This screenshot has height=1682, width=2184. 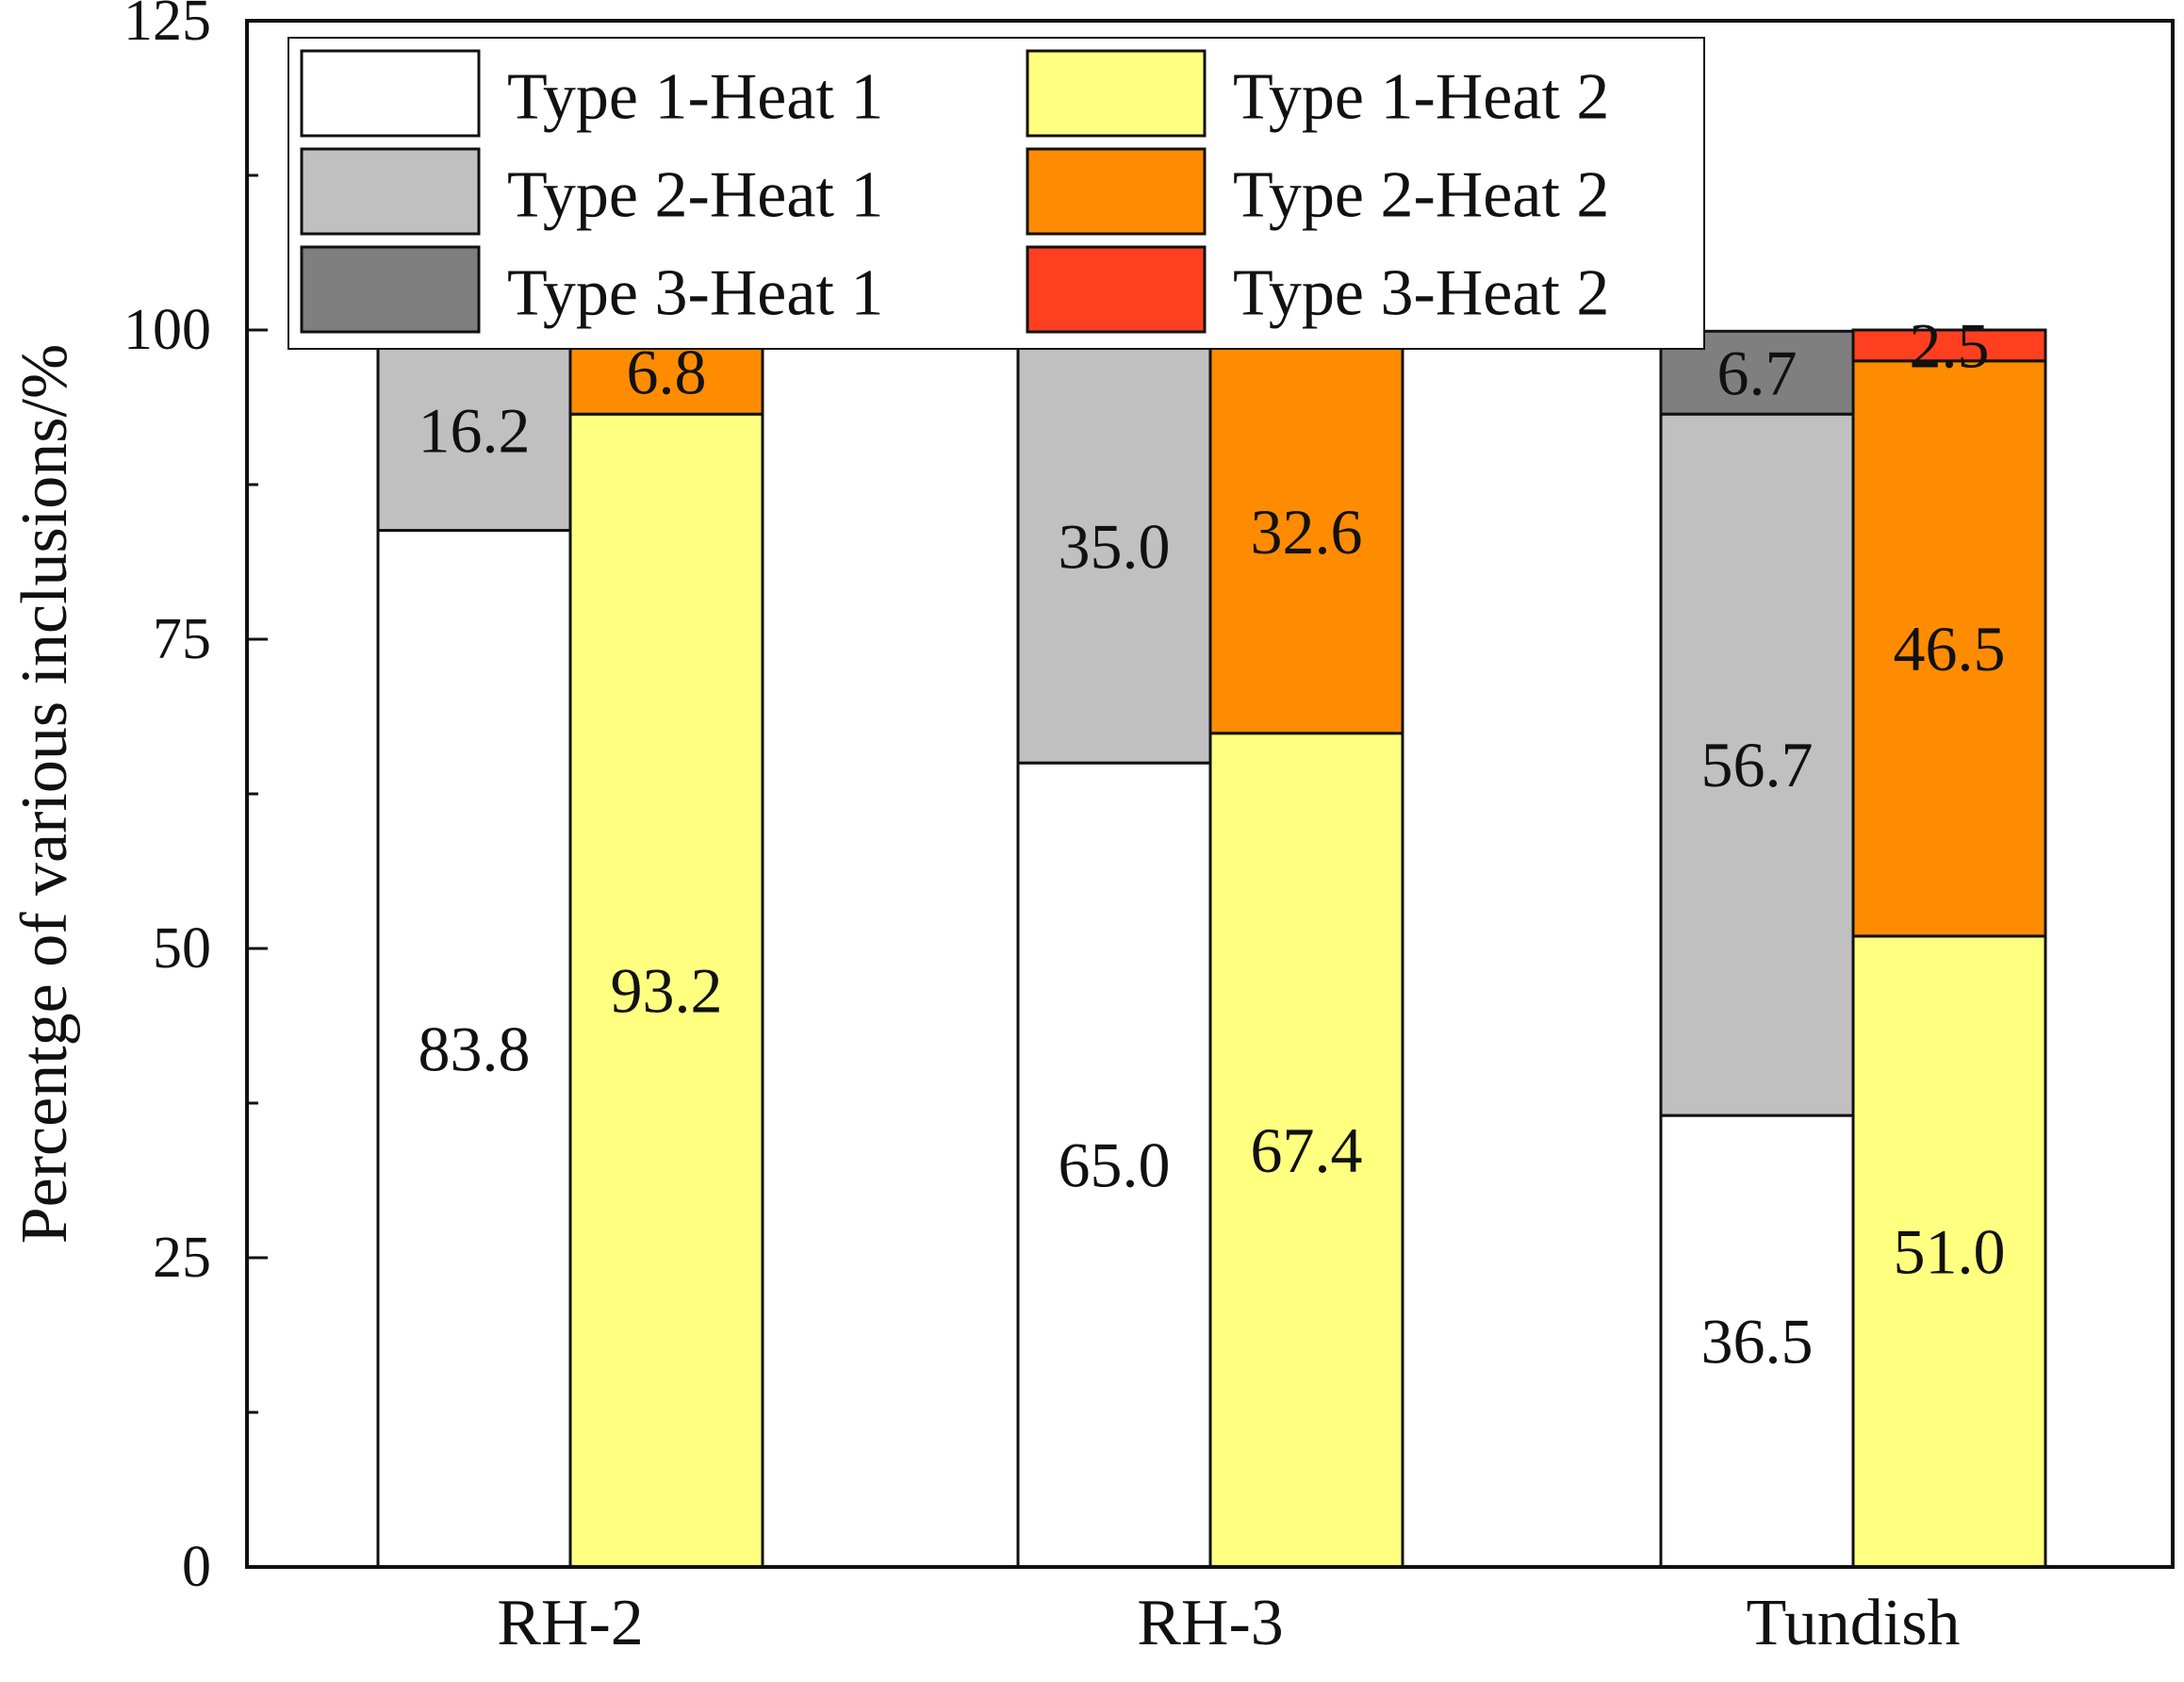 I want to click on data-label-tundish-type-1-heat-2: 51.0, so click(x=1950, y=1251).